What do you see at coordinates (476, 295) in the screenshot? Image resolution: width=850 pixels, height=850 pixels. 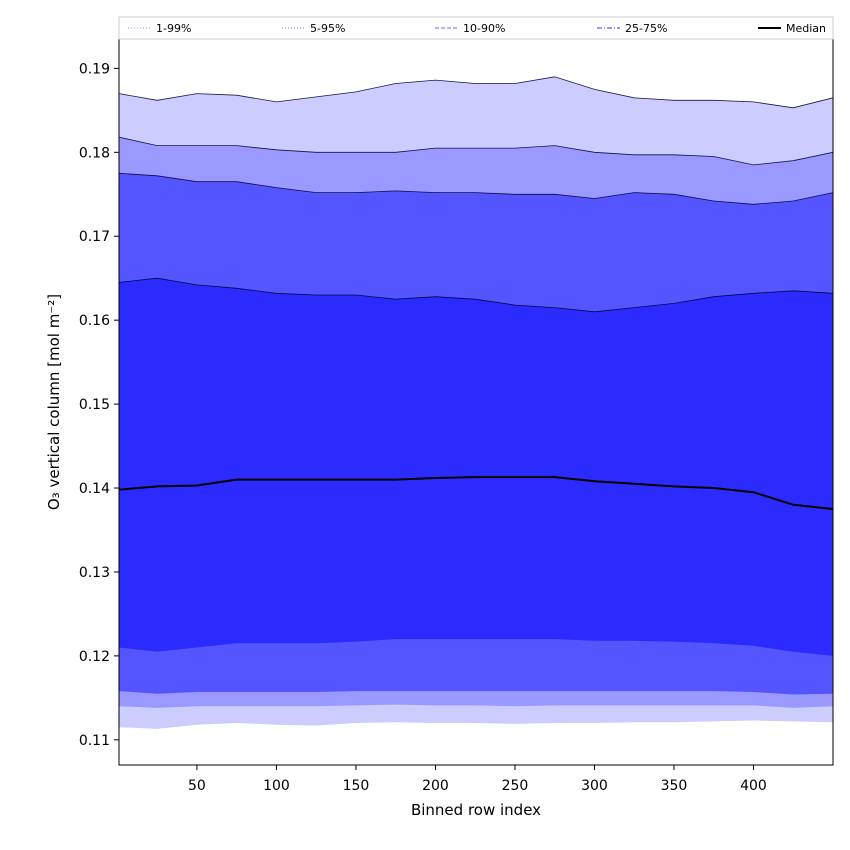 I see `band-25-75-upper-line` at bounding box center [476, 295].